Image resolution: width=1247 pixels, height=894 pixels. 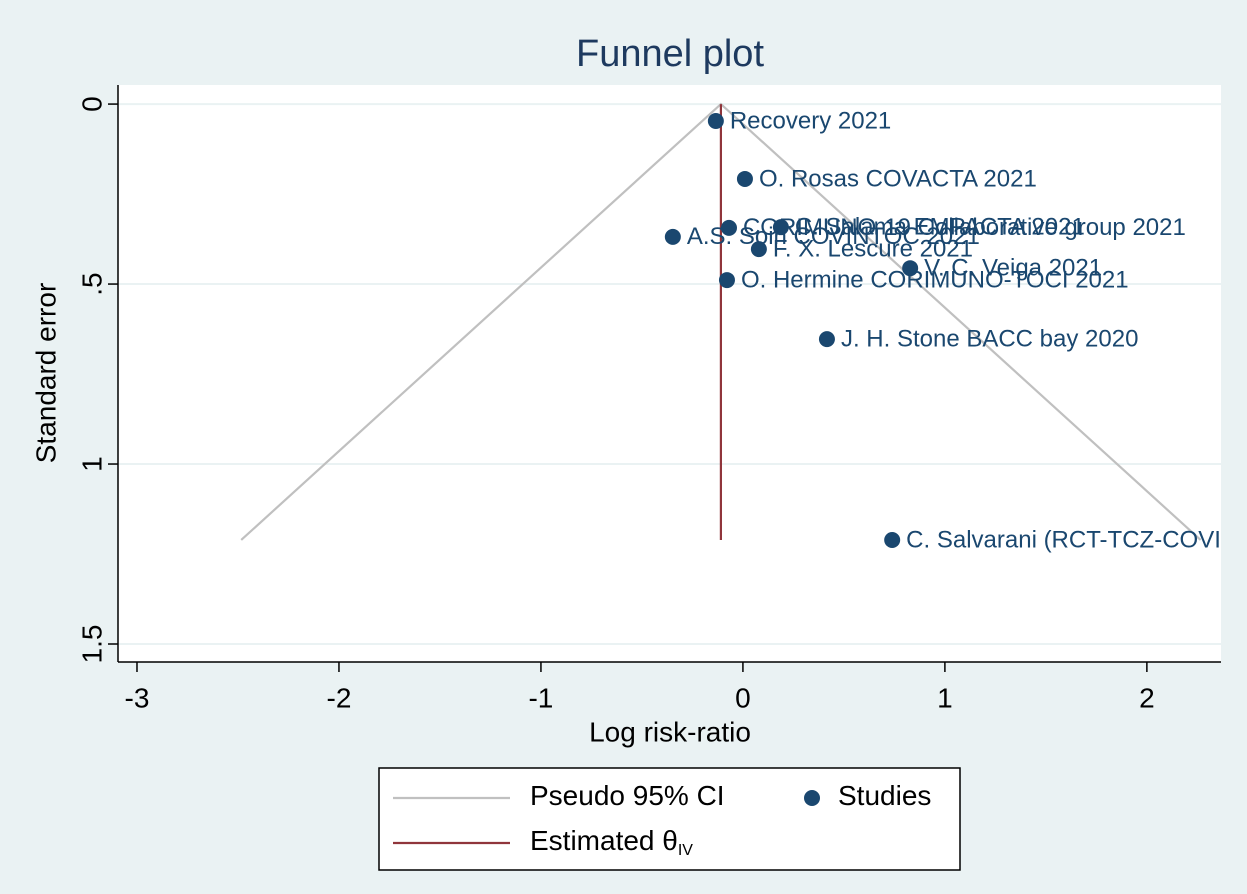 I want to click on x-tick-label: 0, so click(x=743, y=697).